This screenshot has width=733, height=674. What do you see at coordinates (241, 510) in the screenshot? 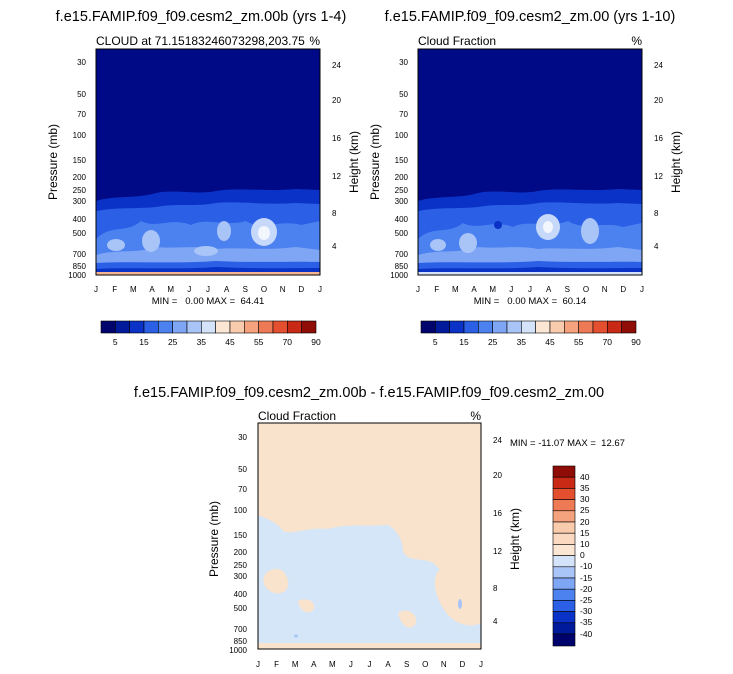
I see `panel-3-ytick-100: 100` at bounding box center [241, 510].